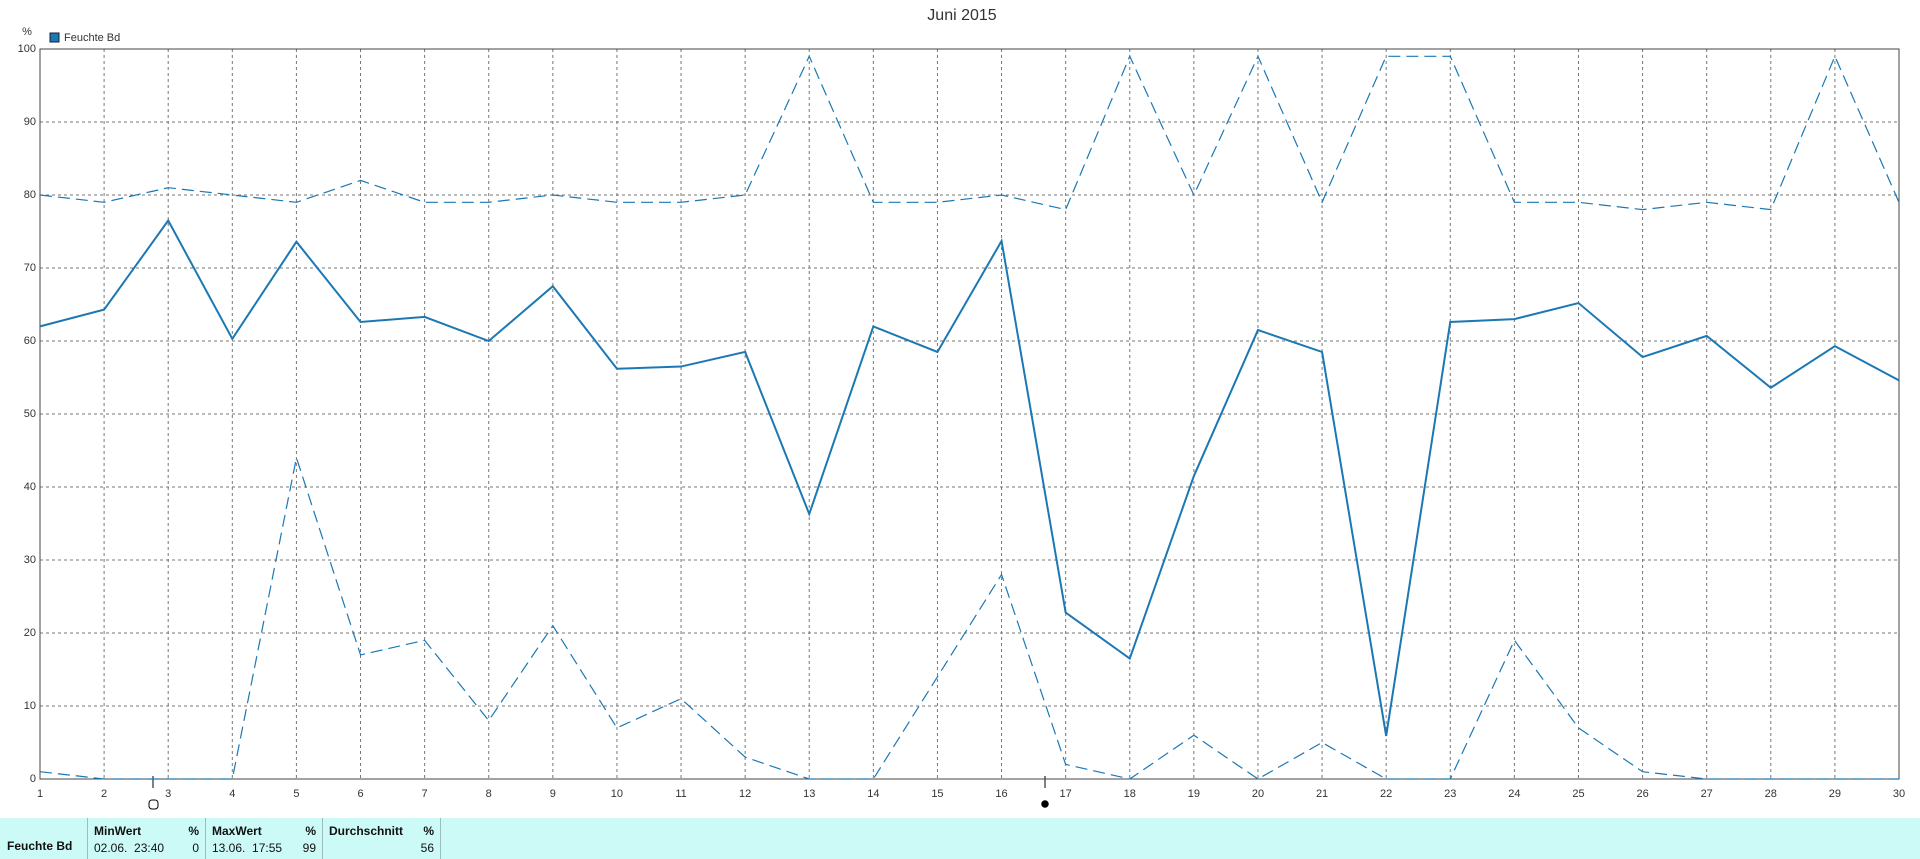 The height and width of the screenshot is (859, 1920). I want to click on x-tick-label: 29, so click(1835, 794).